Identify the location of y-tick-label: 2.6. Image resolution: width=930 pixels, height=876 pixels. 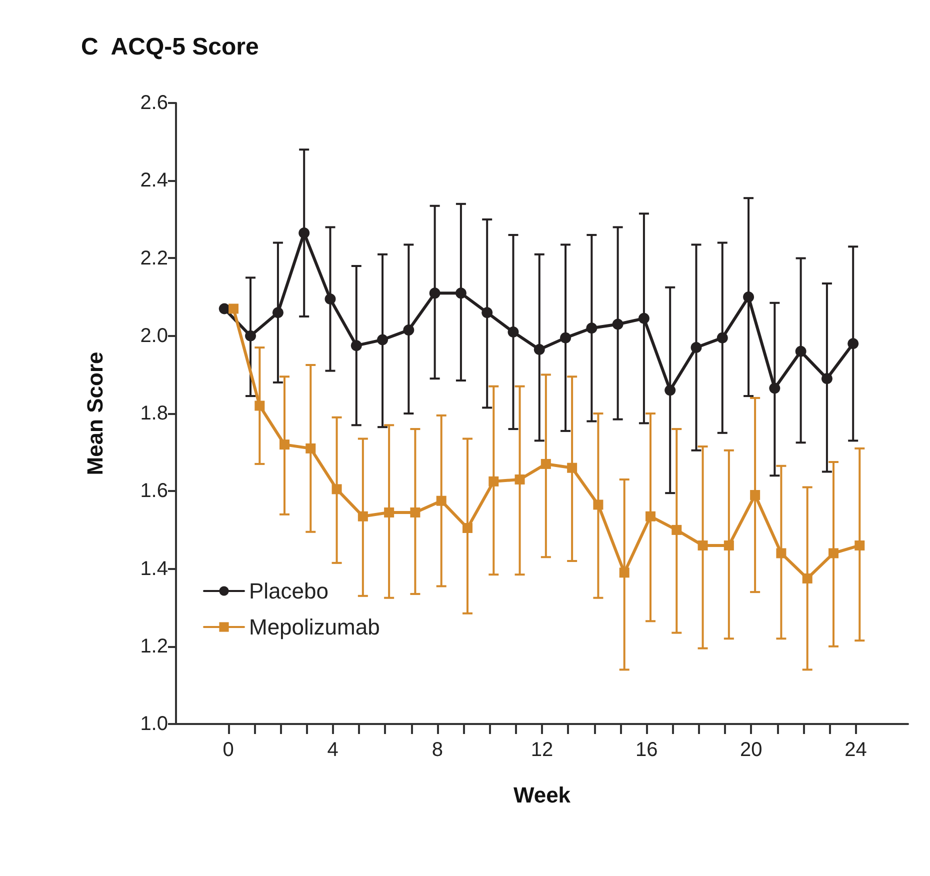
(154, 103).